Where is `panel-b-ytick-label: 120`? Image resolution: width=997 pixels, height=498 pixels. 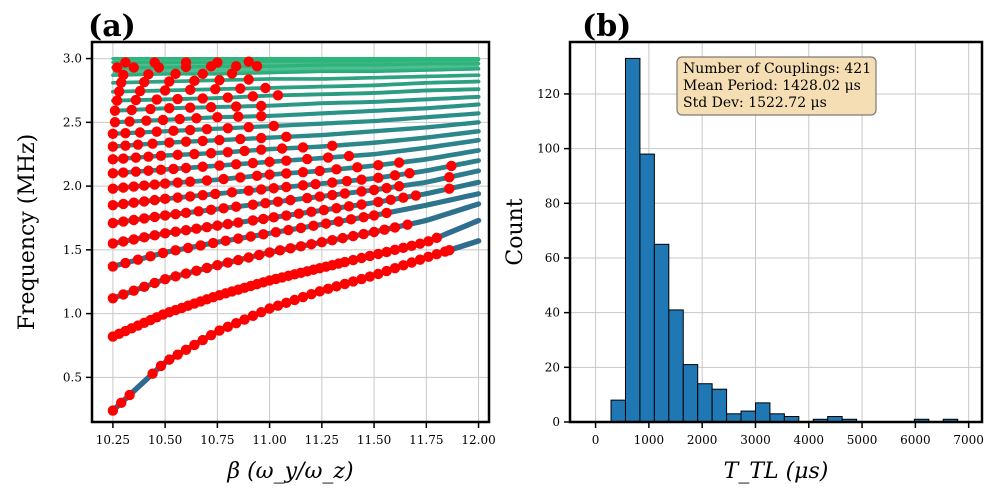 panel-b-ytick-label: 120 is located at coordinates (548, 94).